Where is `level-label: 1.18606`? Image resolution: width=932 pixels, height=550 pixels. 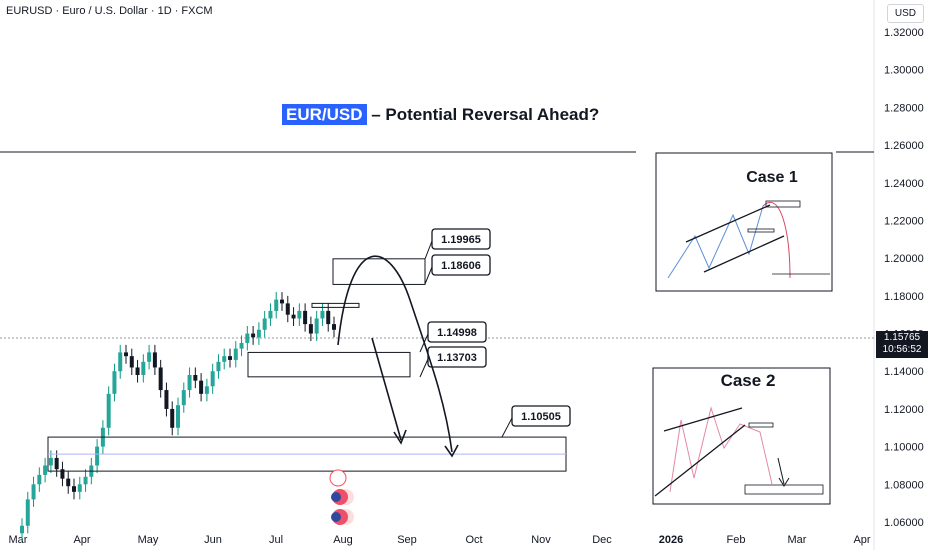 level-label: 1.18606 is located at coordinates (461, 266).